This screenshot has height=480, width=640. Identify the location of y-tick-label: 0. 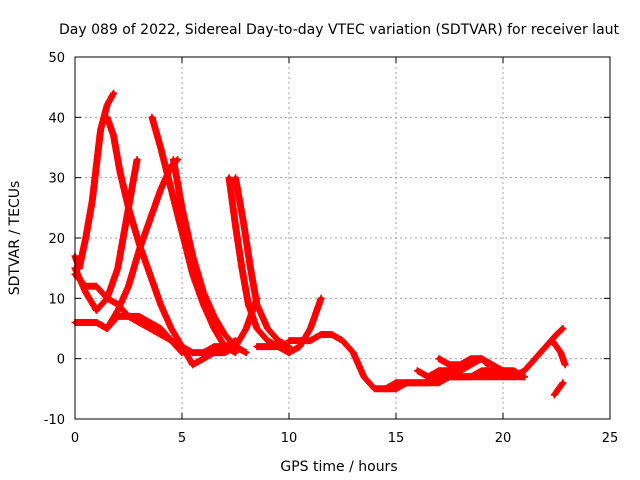
(61, 360).